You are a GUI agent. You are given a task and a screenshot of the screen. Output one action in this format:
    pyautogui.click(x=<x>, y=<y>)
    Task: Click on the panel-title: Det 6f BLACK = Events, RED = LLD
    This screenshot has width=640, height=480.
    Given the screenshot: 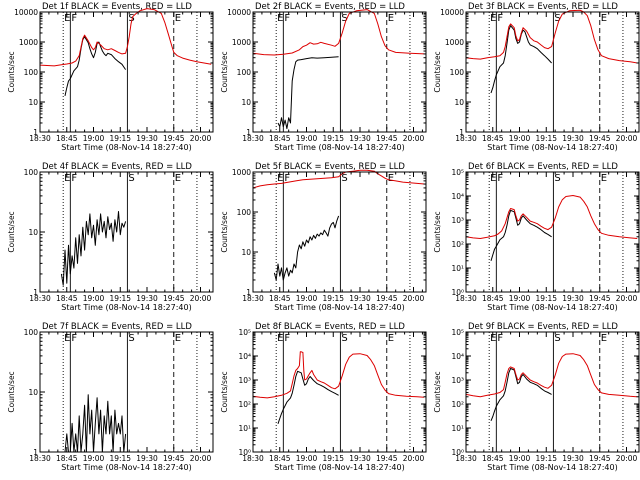 What is the action you would take?
    pyautogui.click(x=543, y=167)
    